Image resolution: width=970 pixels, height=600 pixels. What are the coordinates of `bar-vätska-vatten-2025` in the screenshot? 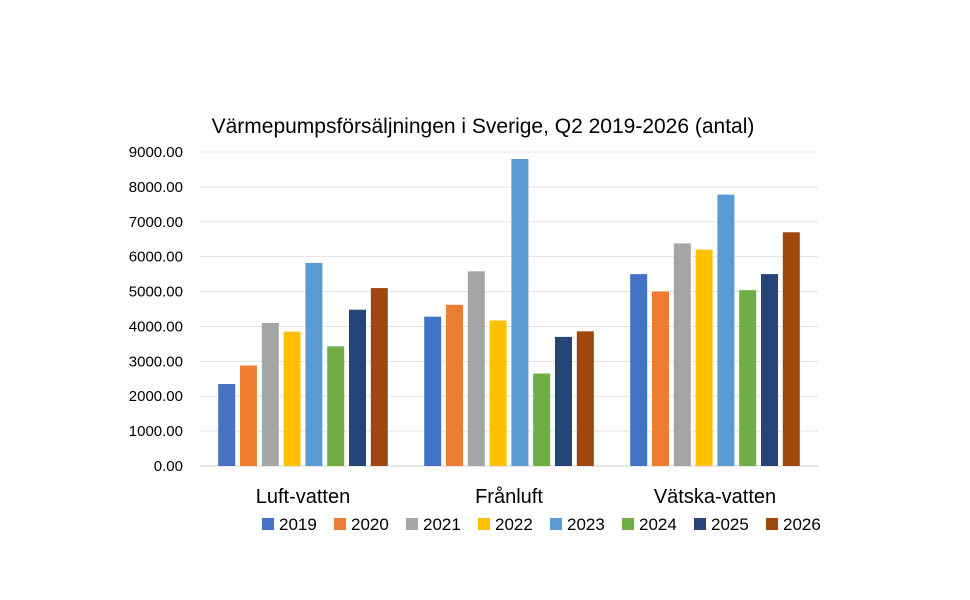 It's located at (769, 370).